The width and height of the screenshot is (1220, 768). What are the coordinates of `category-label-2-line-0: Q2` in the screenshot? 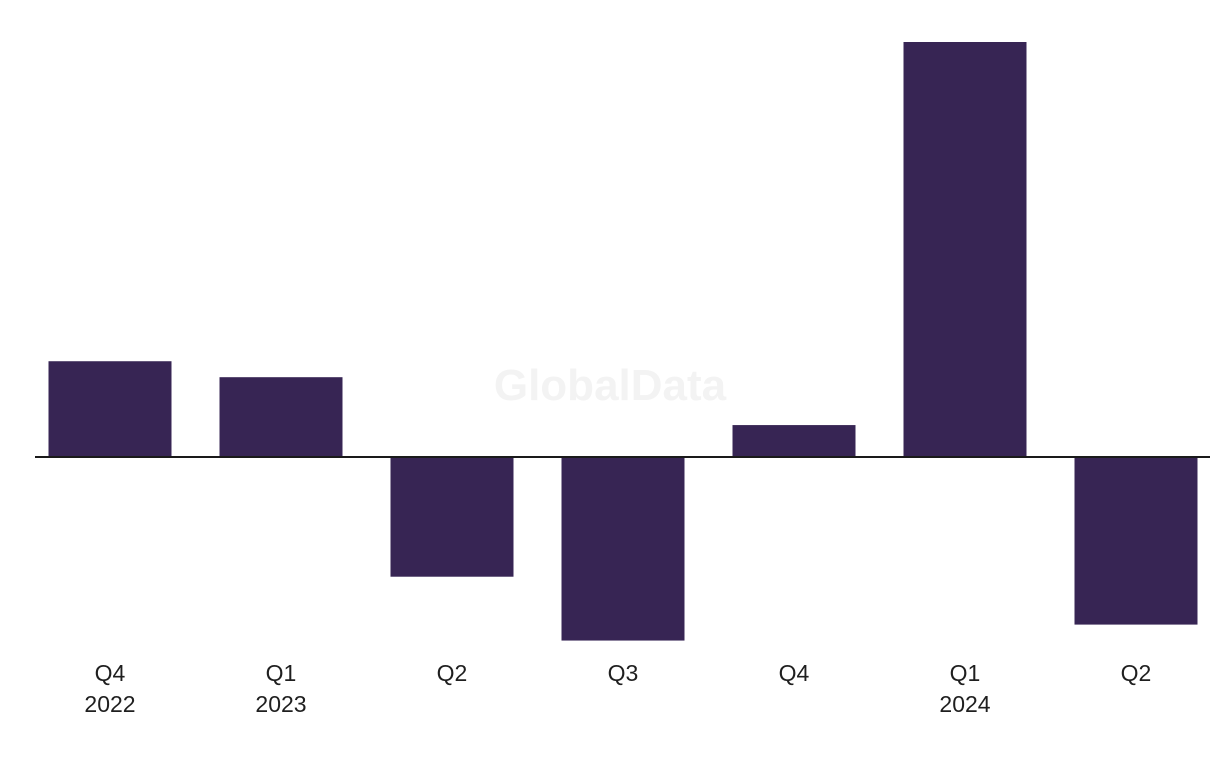 It's located at (452, 673).